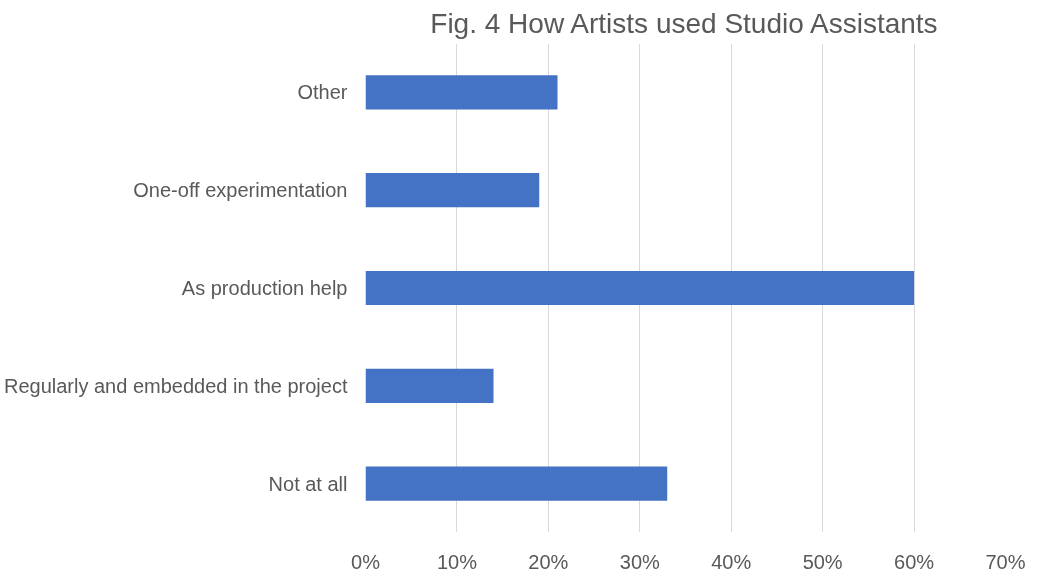  What do you see at coordinates (914, 561) in the screenshot?
I see `x-tick-label: 60%` at bounding box center [914, 561].